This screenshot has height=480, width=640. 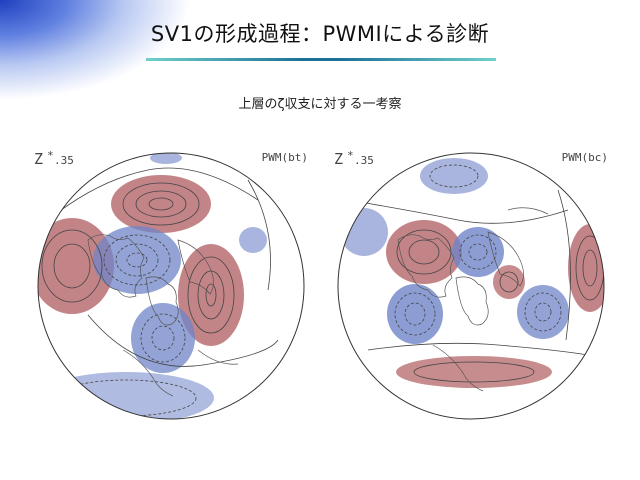 I want to click on positive-anomaly-right, so click(x=211, y=295).